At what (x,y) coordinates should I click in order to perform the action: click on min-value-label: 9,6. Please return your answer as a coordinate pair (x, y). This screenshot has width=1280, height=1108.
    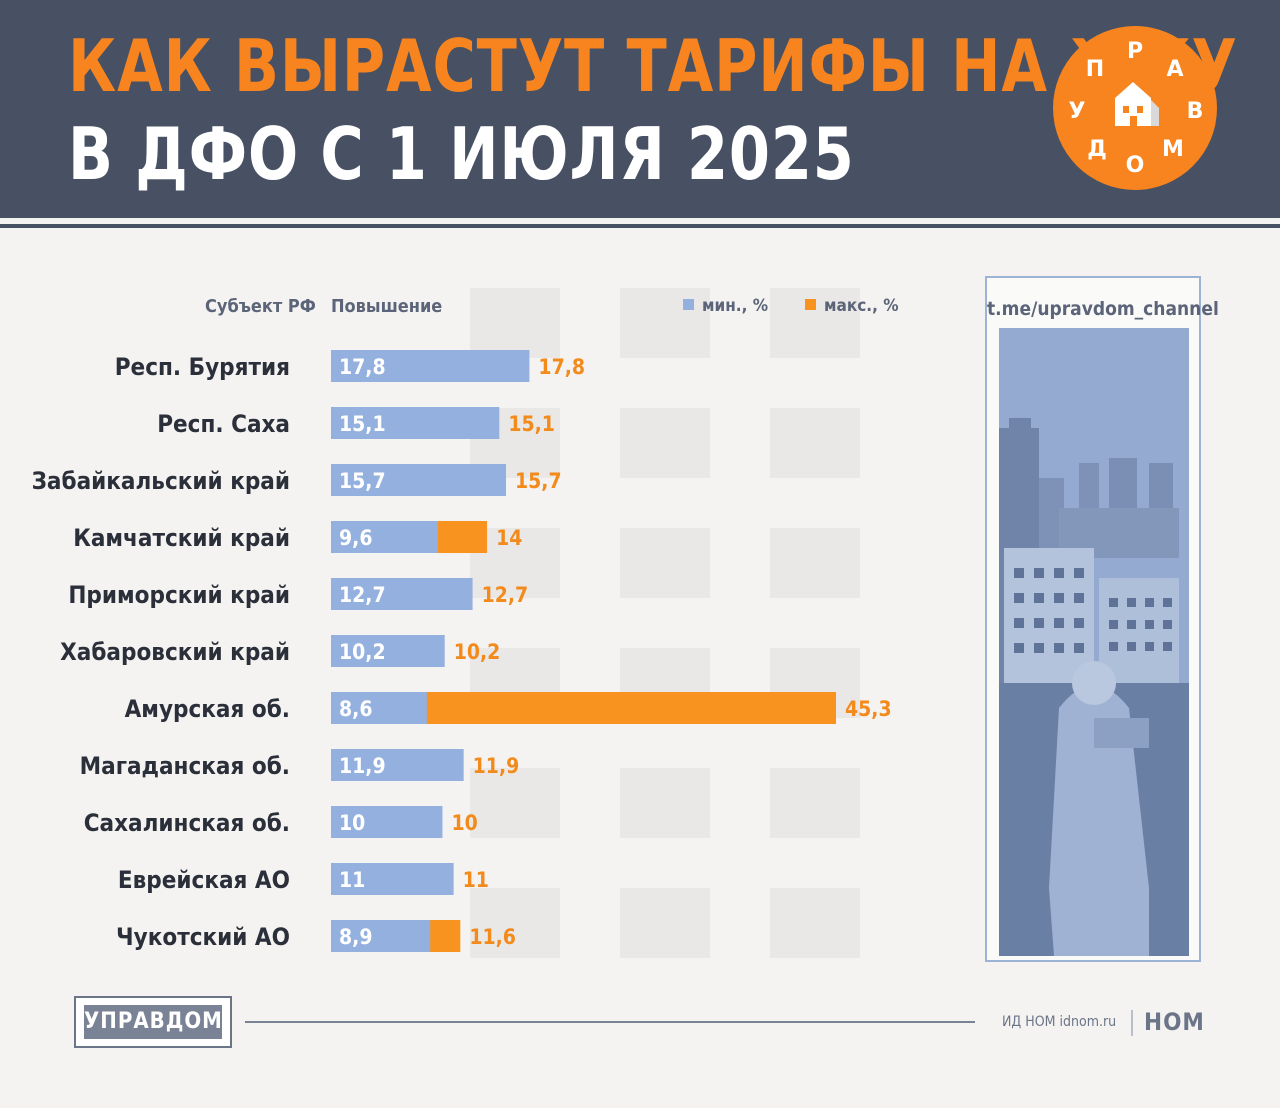
    Looking at the image, I should click on (355, 538).